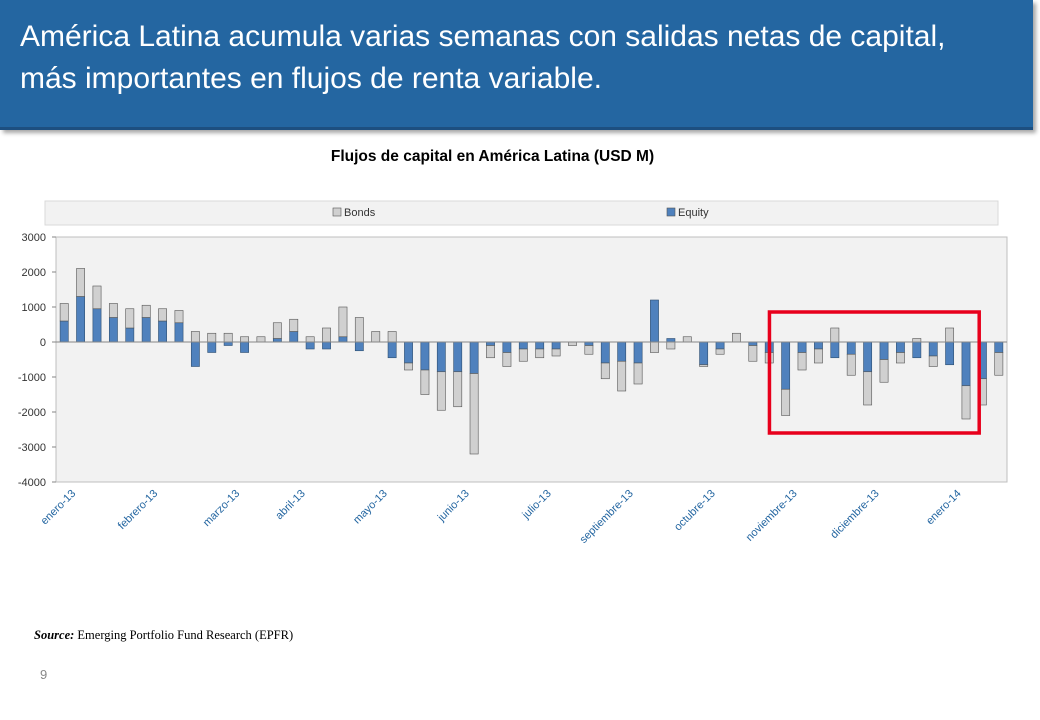 The image size is (1040, 720). Describe the element at coordinates (32, 378) in the screenshot. I see `y-tick-label: -1000` at that location.